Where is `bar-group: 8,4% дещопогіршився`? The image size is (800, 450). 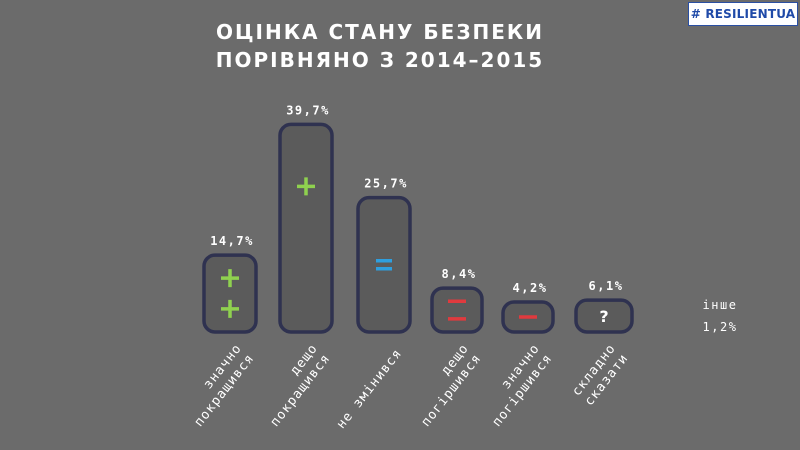
bar-group: 8,4% дещопогіршився is located at coordinates (445, 348).